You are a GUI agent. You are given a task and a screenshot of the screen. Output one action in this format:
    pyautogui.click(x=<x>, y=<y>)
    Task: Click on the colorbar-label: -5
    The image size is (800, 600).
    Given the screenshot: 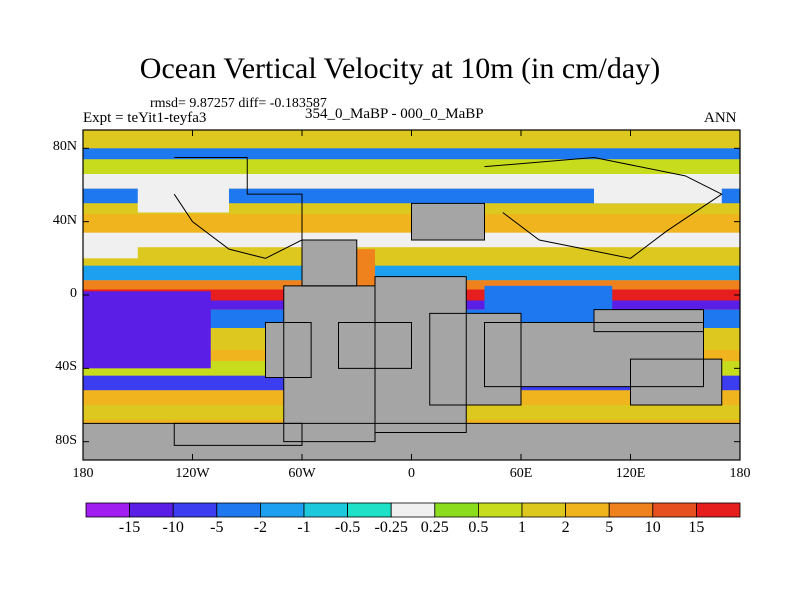 What is the action you would take?
    pyautogui.click(x=217, y=527)
    